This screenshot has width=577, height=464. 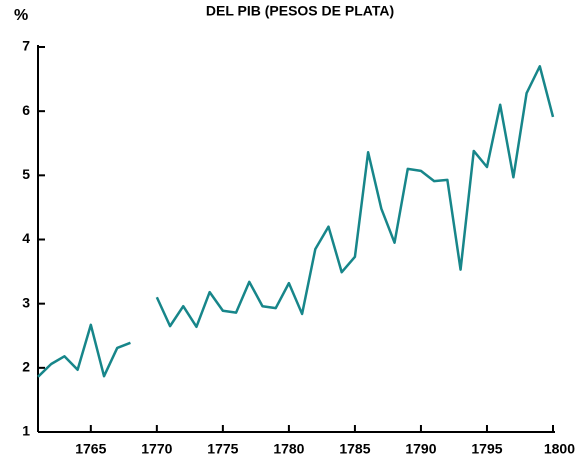 What do you see at coordinates (26, 367) in the screenshot?
I see `y-tick-label: 2` at bounding box center [26, 367].